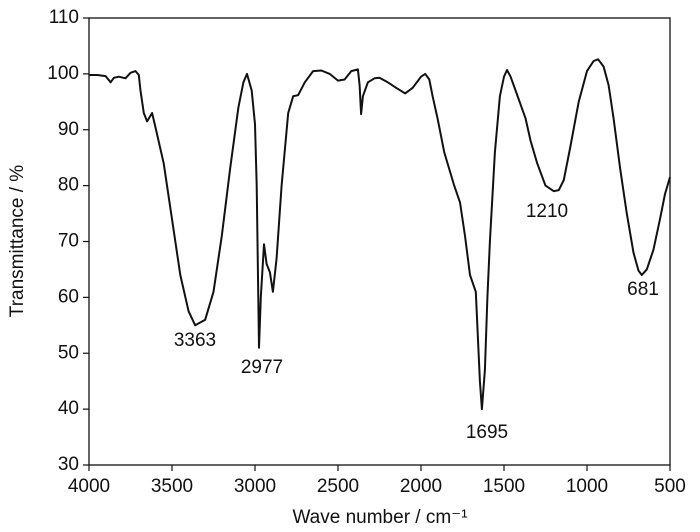 Image resolution: width=700 pixels, height=532 pixels. Describe the element at coordinates (547, 211) in the screenshot. I see `peak-annotation: 1210` at that location.